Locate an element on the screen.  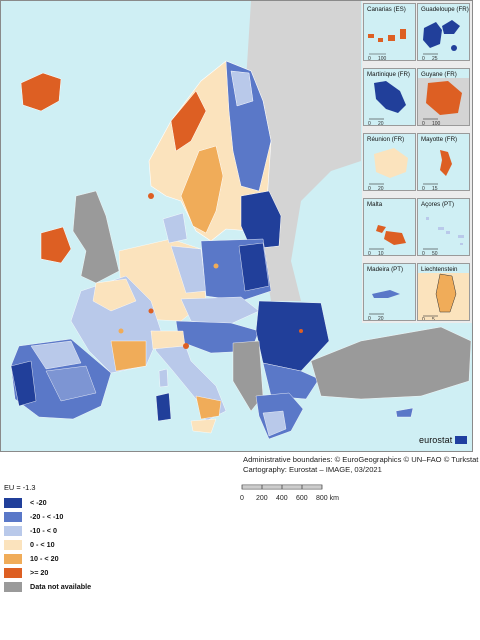
inset-label: Réunion (FR) is located at coordinates (386, 139).